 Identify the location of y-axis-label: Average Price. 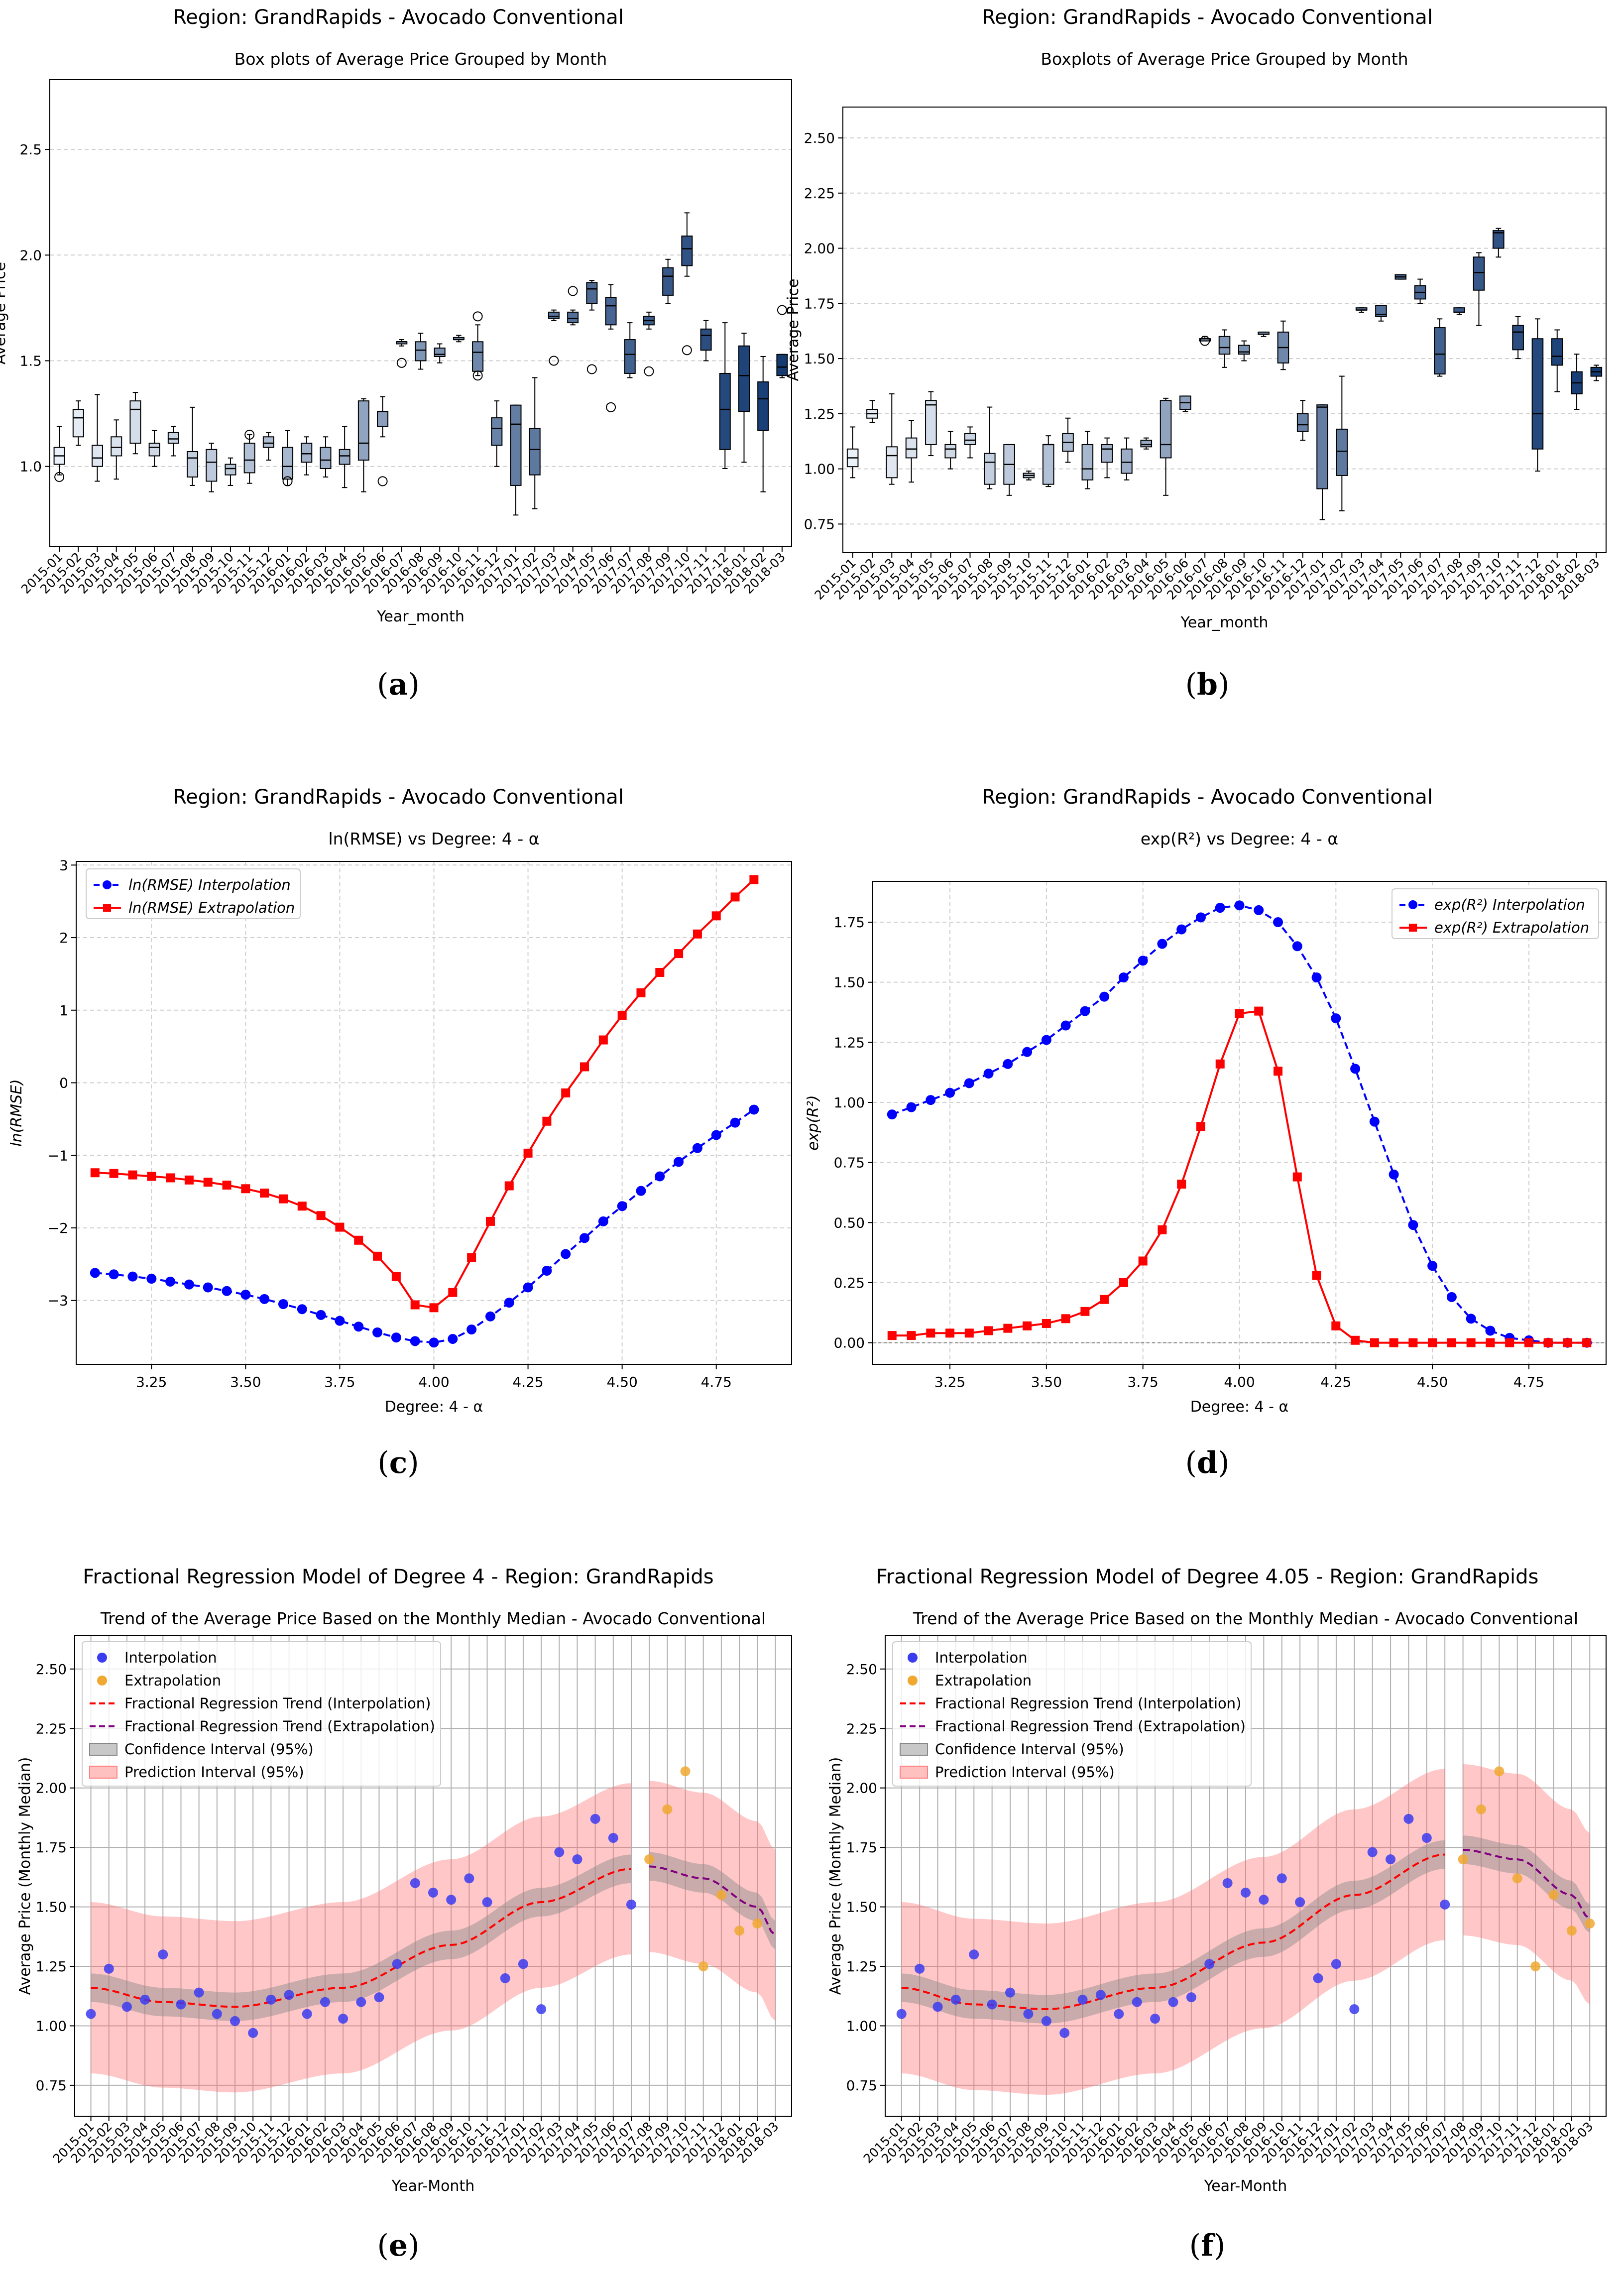
(5, 313).